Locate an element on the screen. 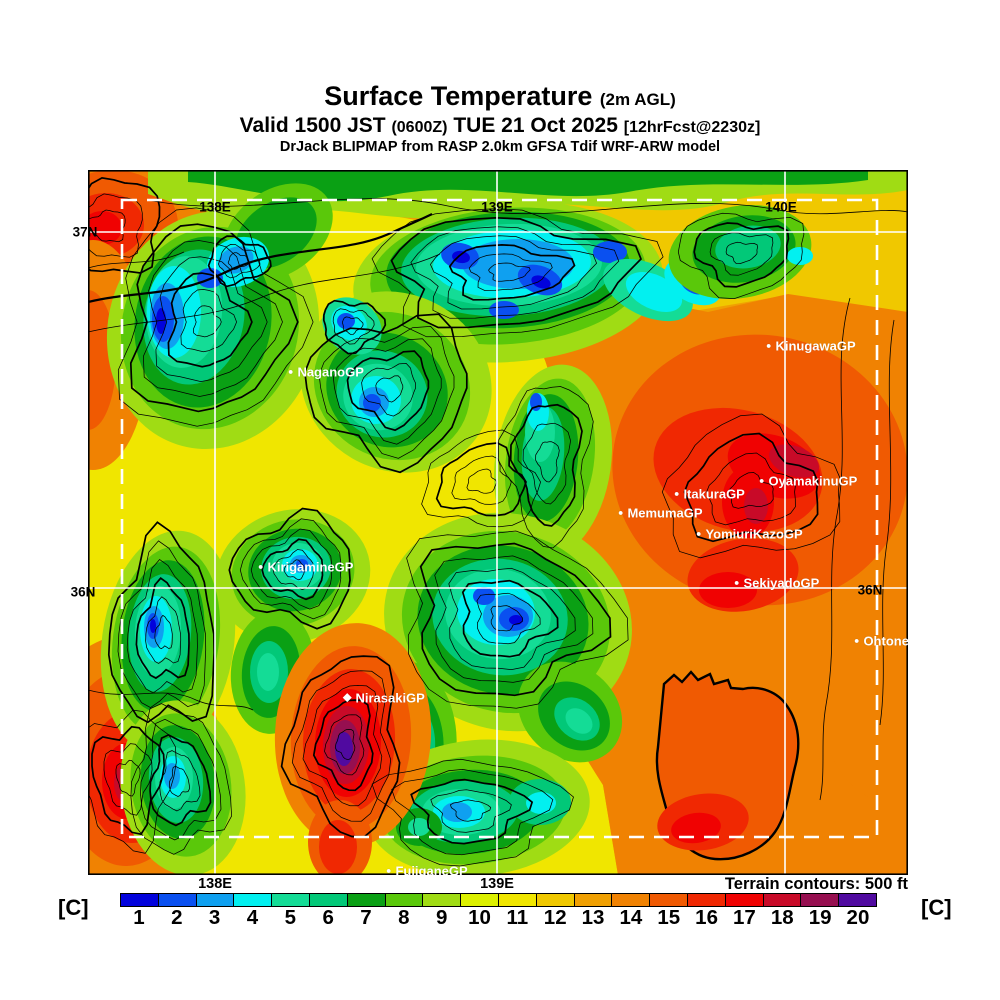 The height and width of the screenshot is (1000, 1000). site-name: NirasakiGP is located at coordinates (390, 698).